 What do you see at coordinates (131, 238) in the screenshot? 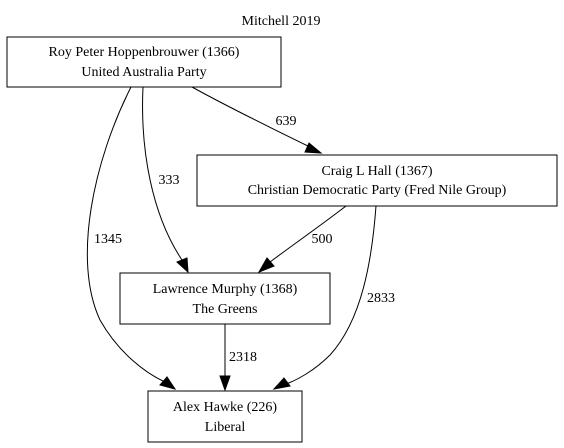
I see `edge-hoppenbrouwer-to-hawke: 1345` at bounding box center [131, 238].